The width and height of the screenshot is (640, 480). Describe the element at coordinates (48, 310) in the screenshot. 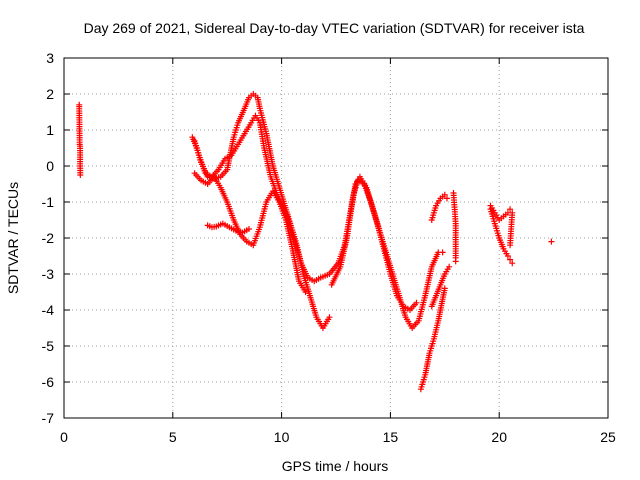

I see `y-tick-label: -4` at that location.